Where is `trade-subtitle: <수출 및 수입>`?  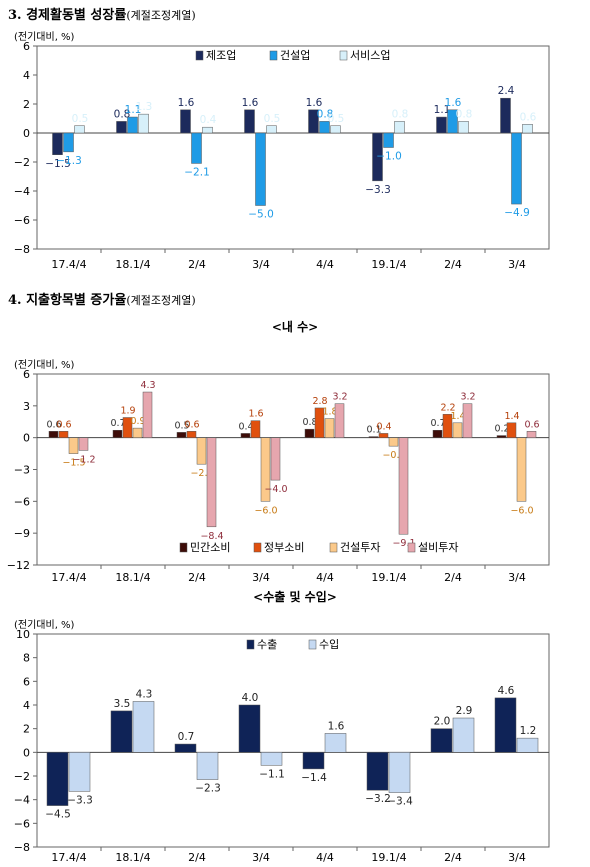
trade-subtitle: <수출 및 수입> is located at coordinates (295, 597).